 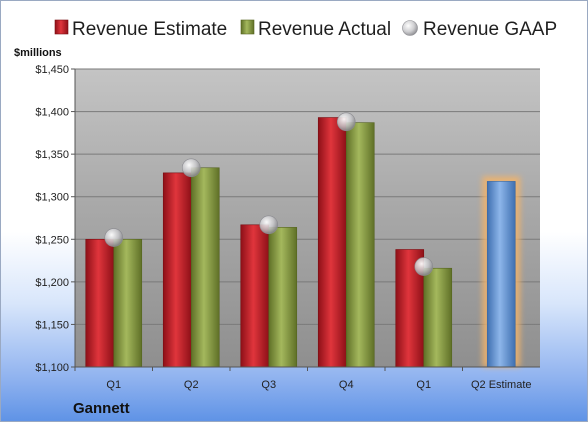 I want to click on x-axis-ticks: Q1 Q2 Q3 Q4 Q1 Q2 Estimate, so click(x=307, y=378).